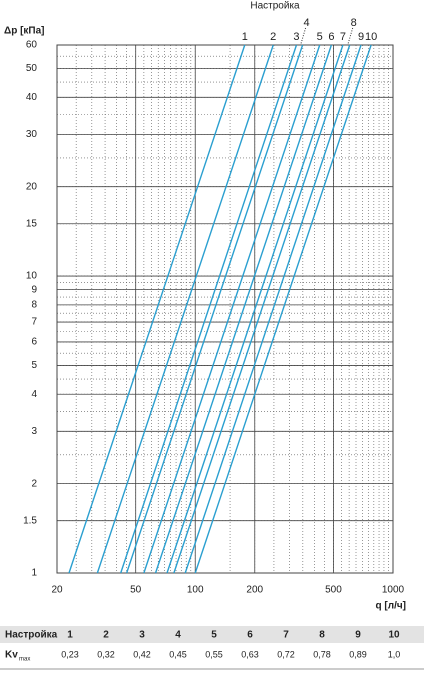 This screenshot has width=424, height=677. I want to click on x-tick-label: 1000, so click(393, 590).